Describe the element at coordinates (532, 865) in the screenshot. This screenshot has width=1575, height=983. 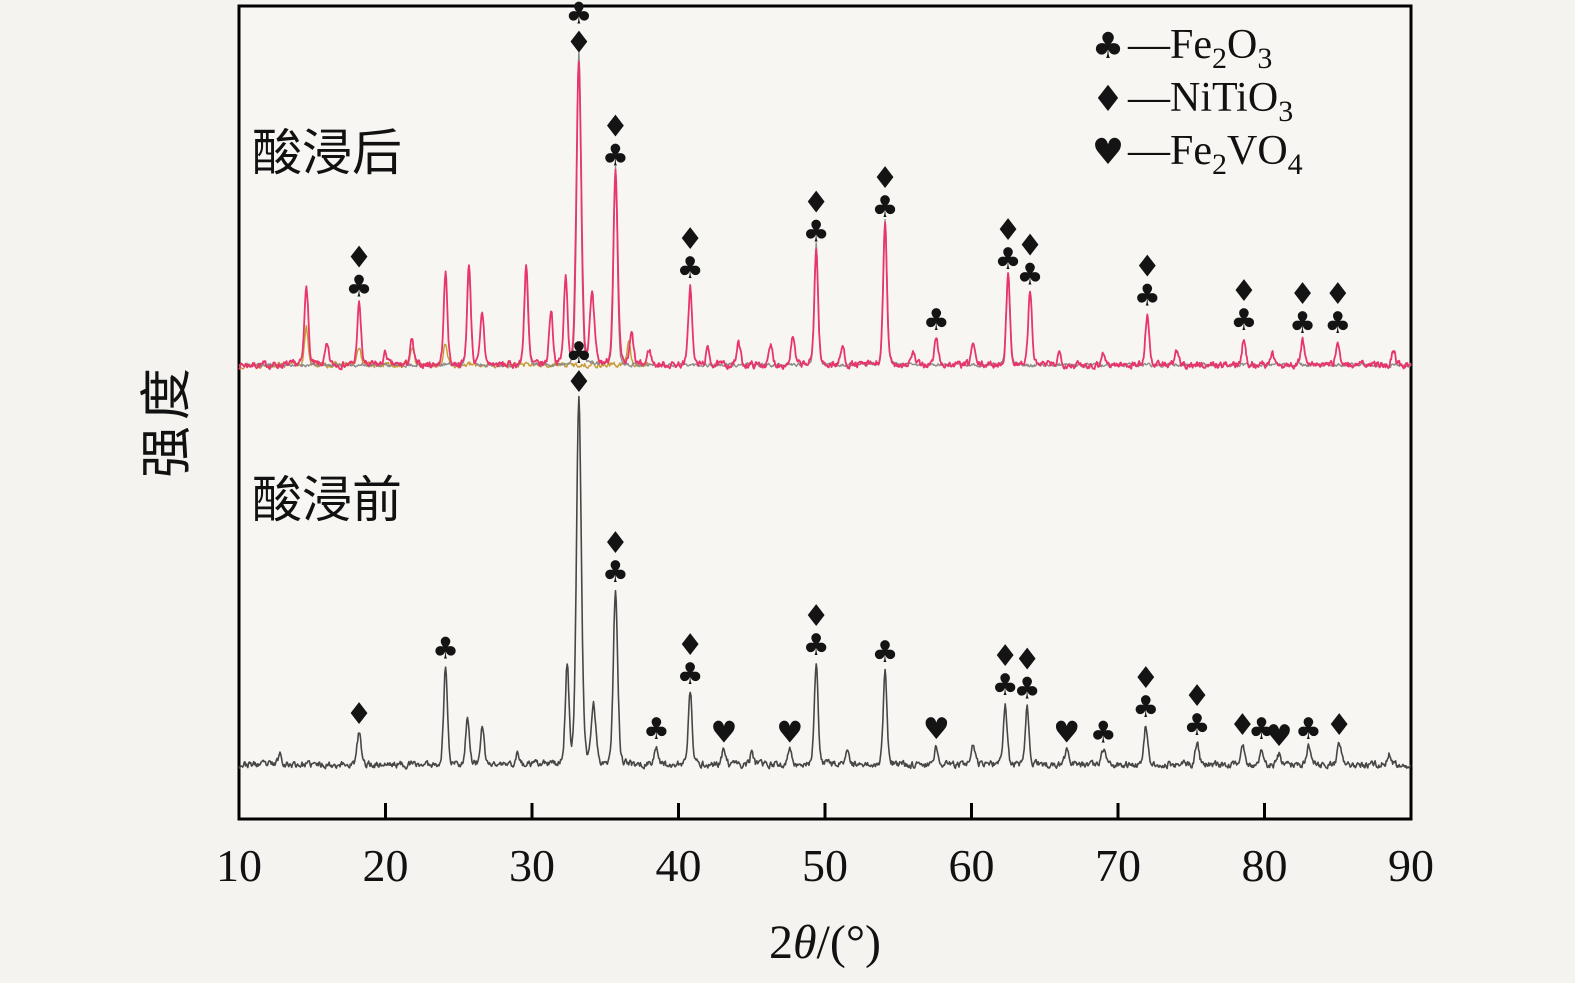
I see `x-tick-label: 30` at that location.